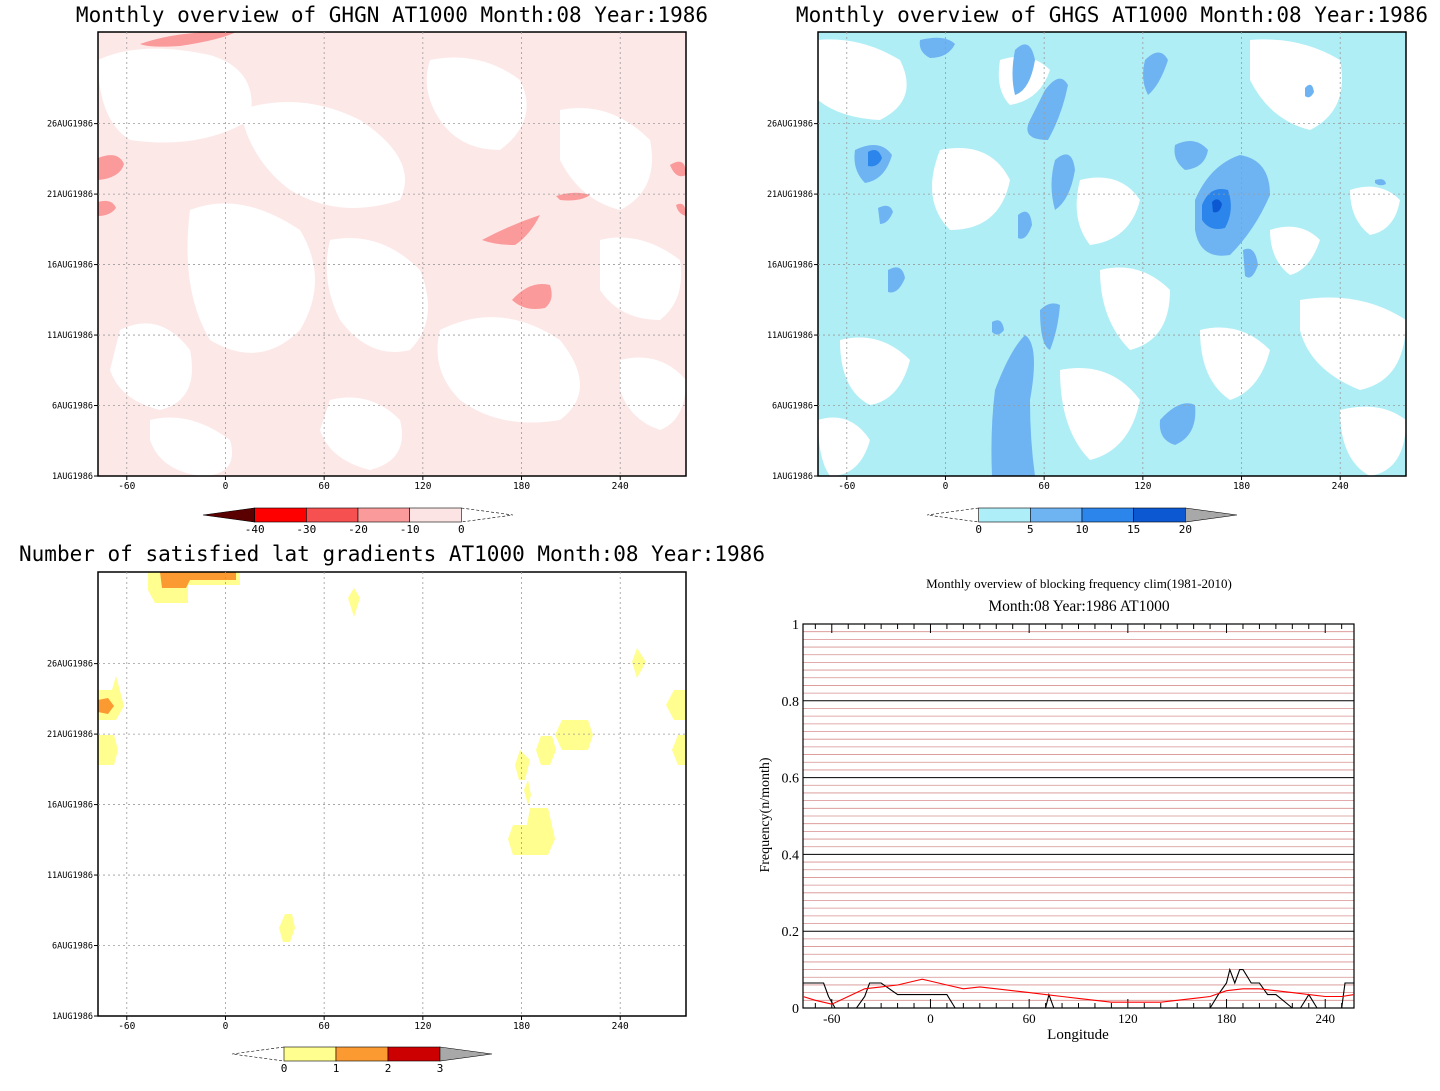  Describe the element at coordinates (255, 529) in the screenshot. I see `colorbar-label: -40` at that location.